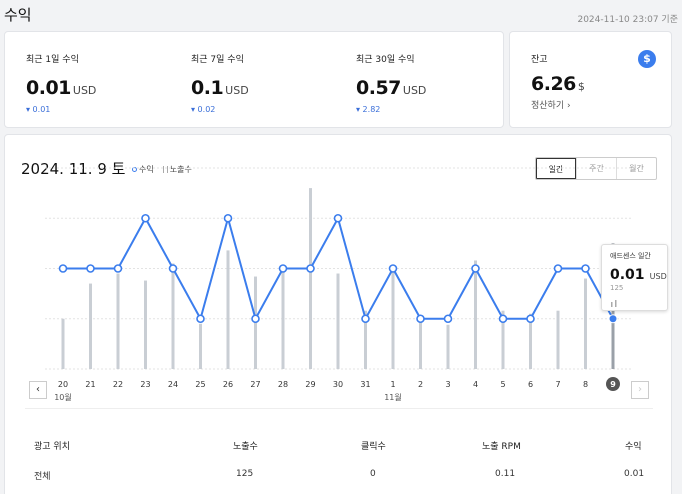  I want to click on col-ad-position: 광고 위치, so click(52, 447).